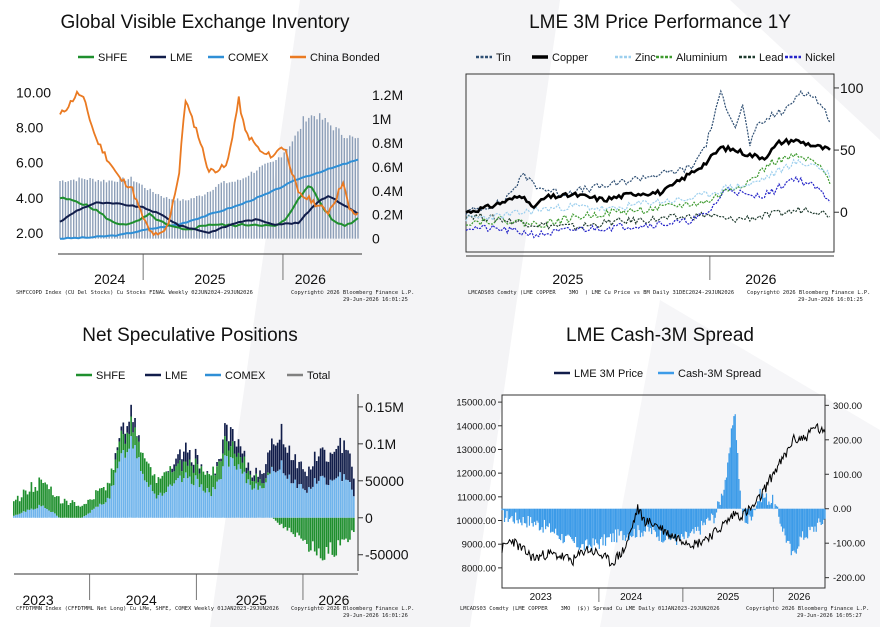  Describe the element at coordinates (29, 128) in the screenshot. I see `inventory-left-tick-label: 8.00` at that location.